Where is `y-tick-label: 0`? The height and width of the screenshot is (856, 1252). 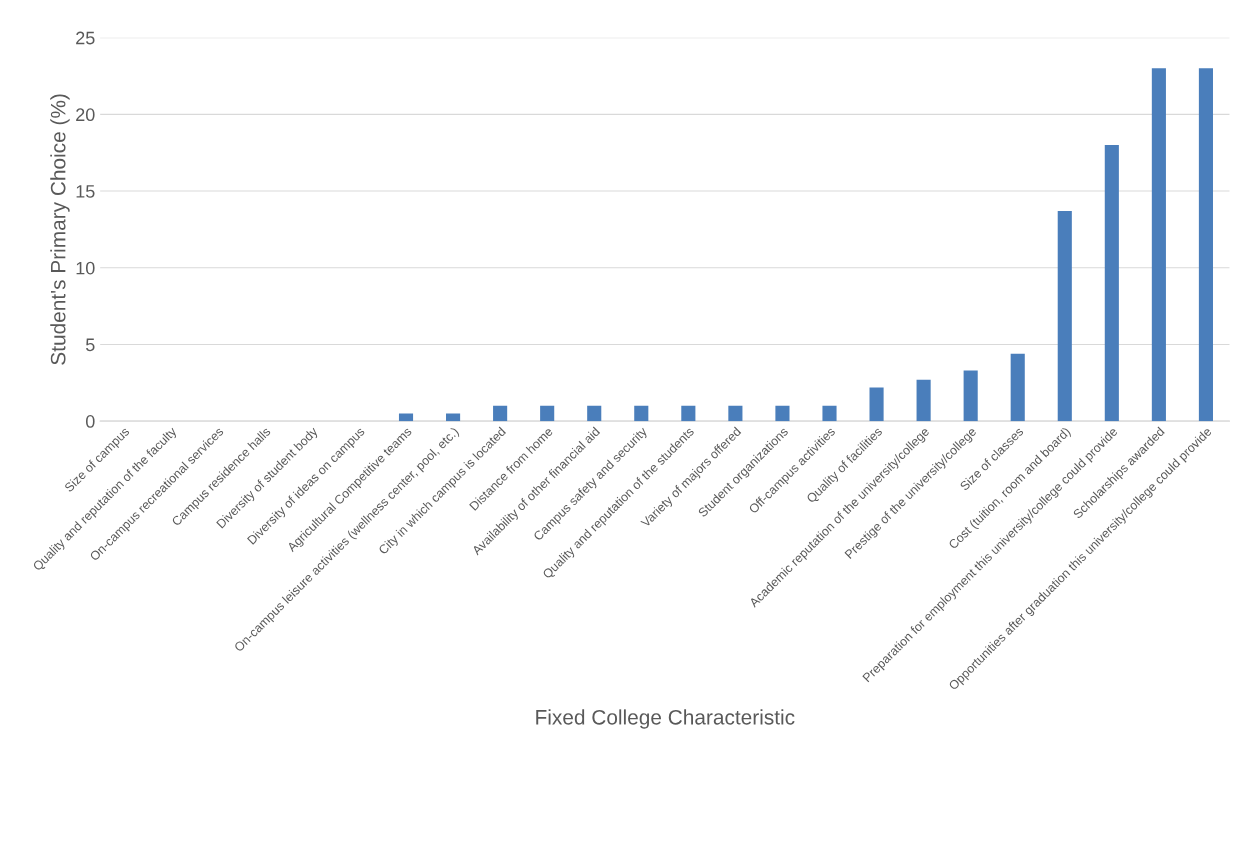 y-tick-label: 0 is located at coordinates (90, 421).